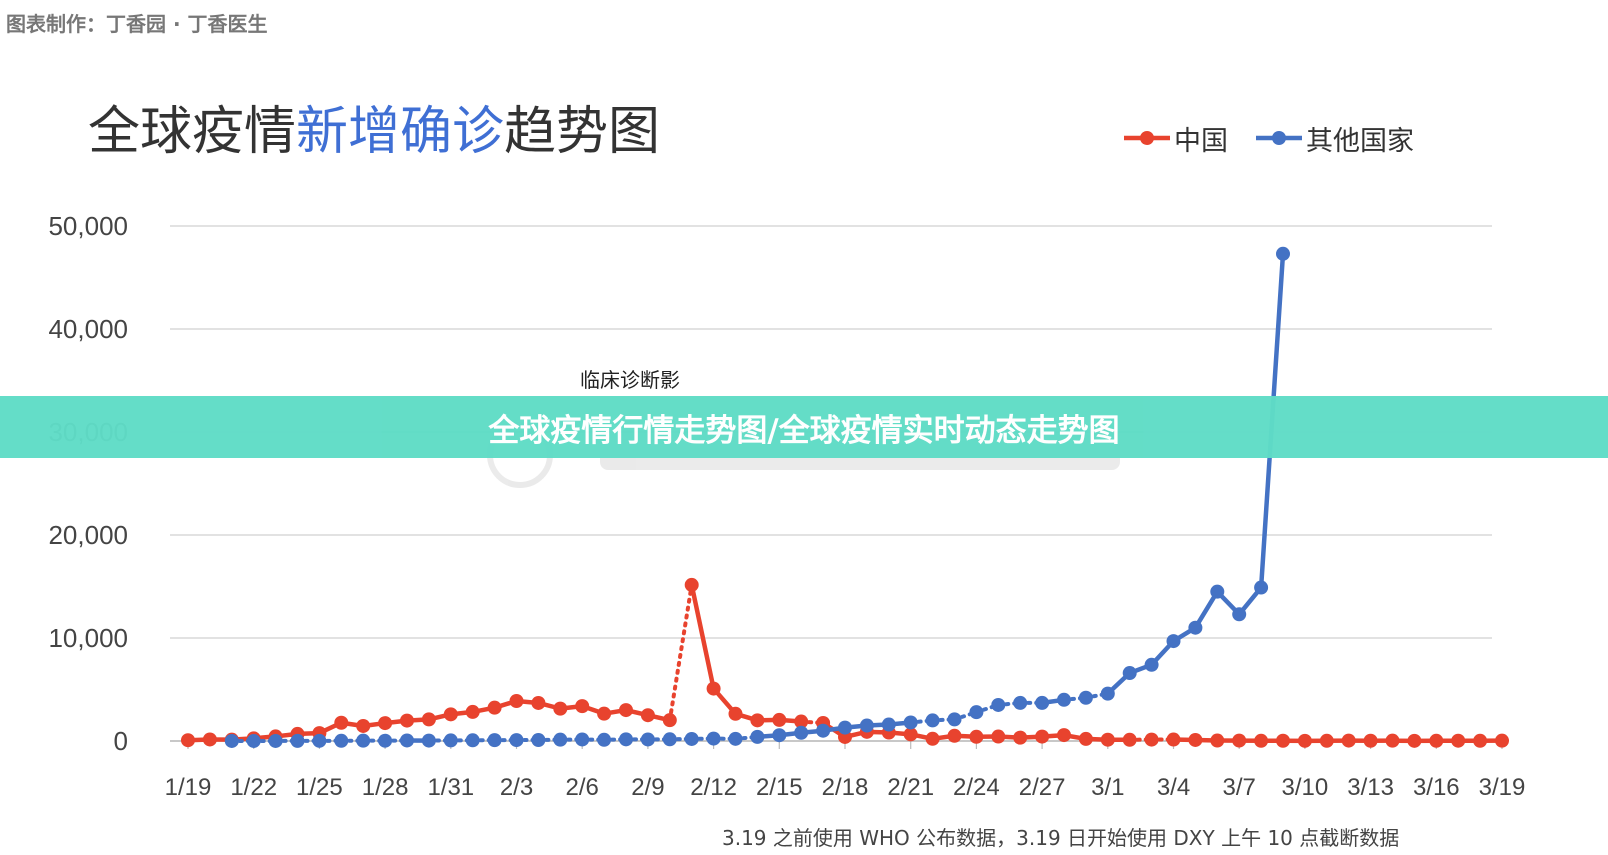 This screenshot has width=1608, height=855. What do you see at coordinates (1305, 787) in the screenshot?
I see `x-tick-label: 3/10` at bounding box center [1305, 787].